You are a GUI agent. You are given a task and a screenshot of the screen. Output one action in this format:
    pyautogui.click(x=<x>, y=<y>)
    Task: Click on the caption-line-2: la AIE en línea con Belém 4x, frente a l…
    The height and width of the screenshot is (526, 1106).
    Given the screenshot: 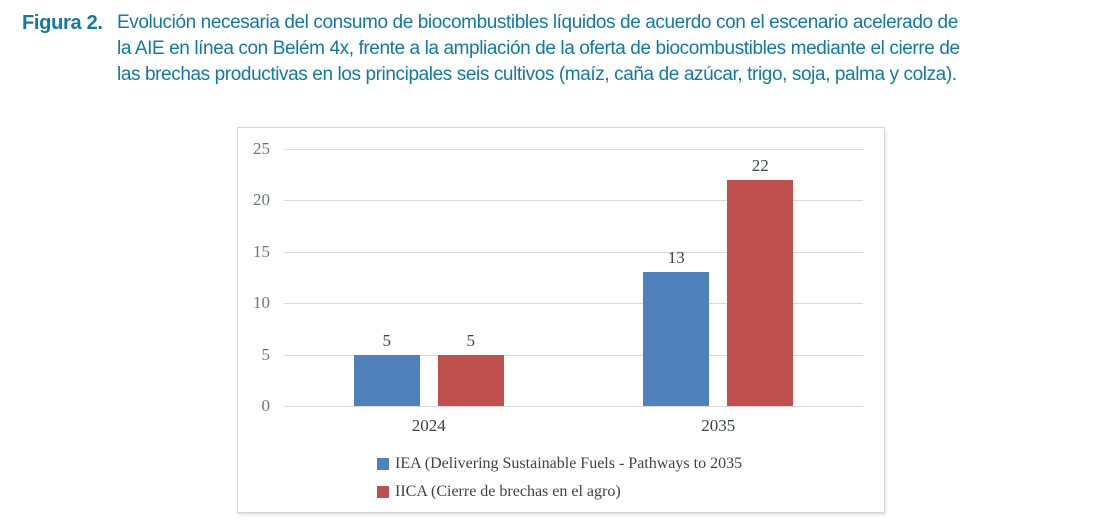 What is the action you would take?
    pyautogui.click(x=538, y=48)
    